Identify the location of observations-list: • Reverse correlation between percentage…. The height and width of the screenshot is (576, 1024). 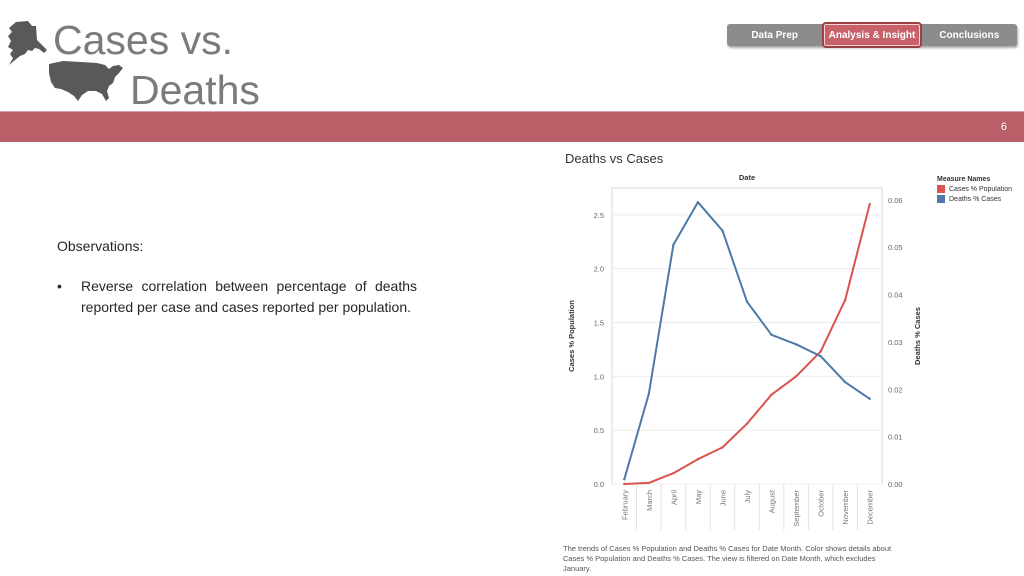
(237, 297).